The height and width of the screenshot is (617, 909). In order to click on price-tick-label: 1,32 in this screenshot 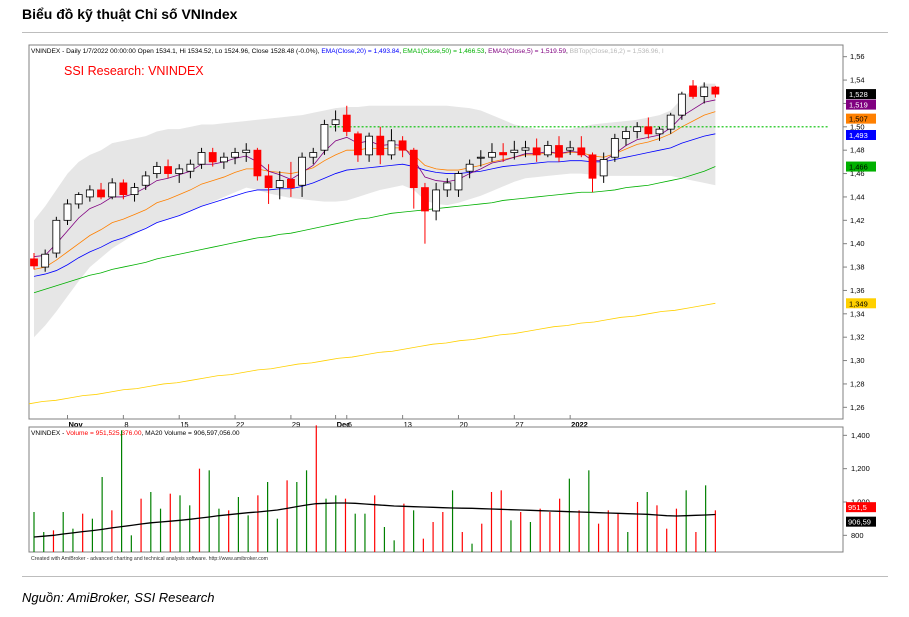, I will do `click(857, 337)`.